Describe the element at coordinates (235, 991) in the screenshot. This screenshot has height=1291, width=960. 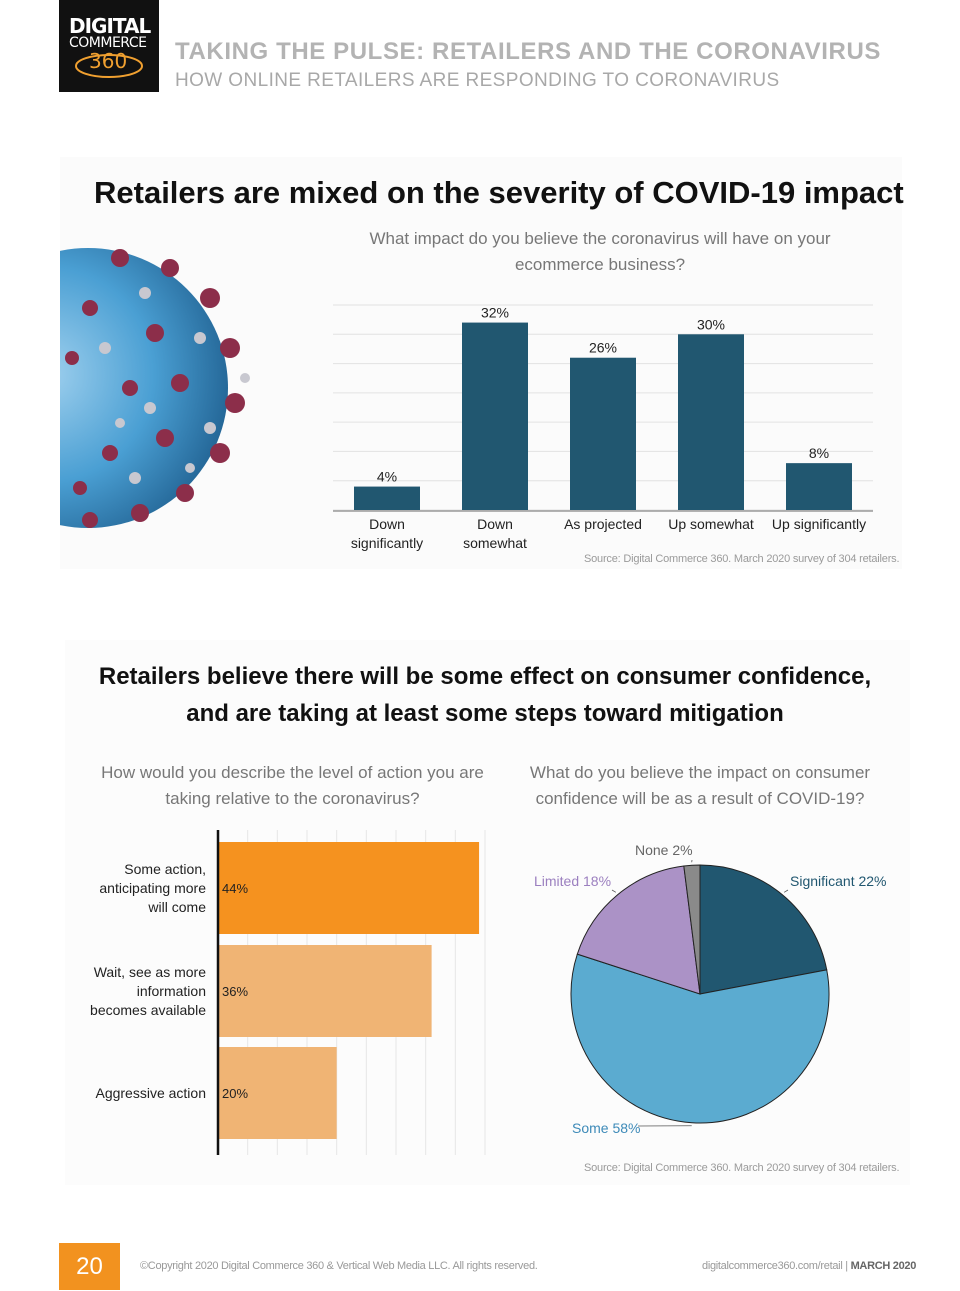
I see `hbar-value-label-2: 36%` at that location.